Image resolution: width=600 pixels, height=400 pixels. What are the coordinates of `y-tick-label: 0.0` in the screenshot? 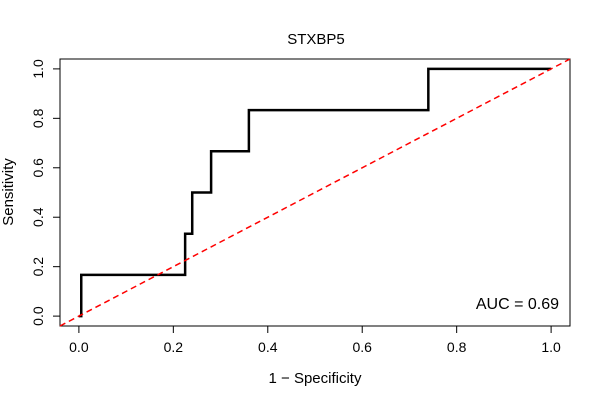 It's located at (38, 316).